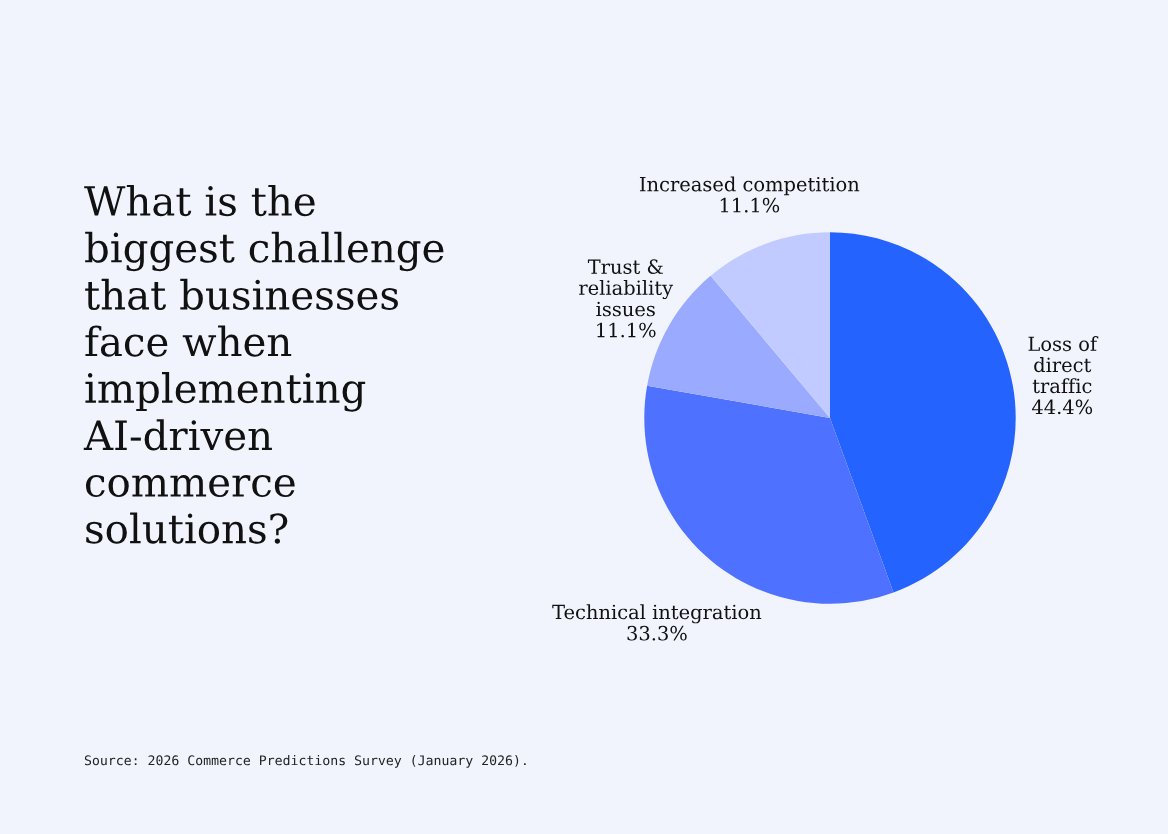 This screenshot has height=834, width=1168. Describe the element at coordinates (626, 288) in the screenshot. I see `slice-label: Trust & reliability issues` at that location.